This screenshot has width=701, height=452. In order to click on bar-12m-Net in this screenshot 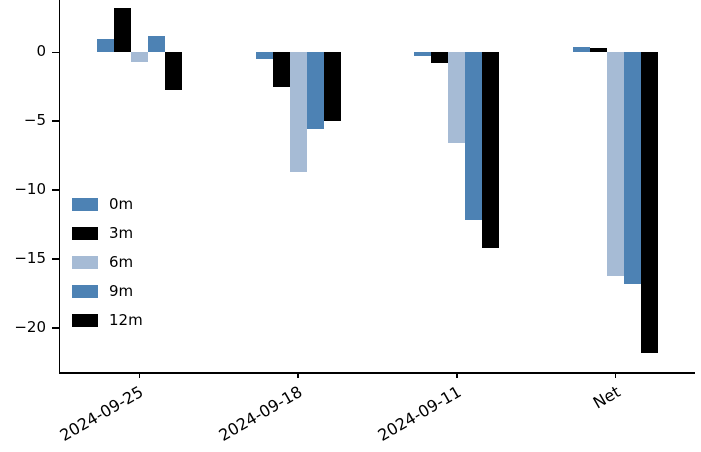, I will do `click(650, 202)`.